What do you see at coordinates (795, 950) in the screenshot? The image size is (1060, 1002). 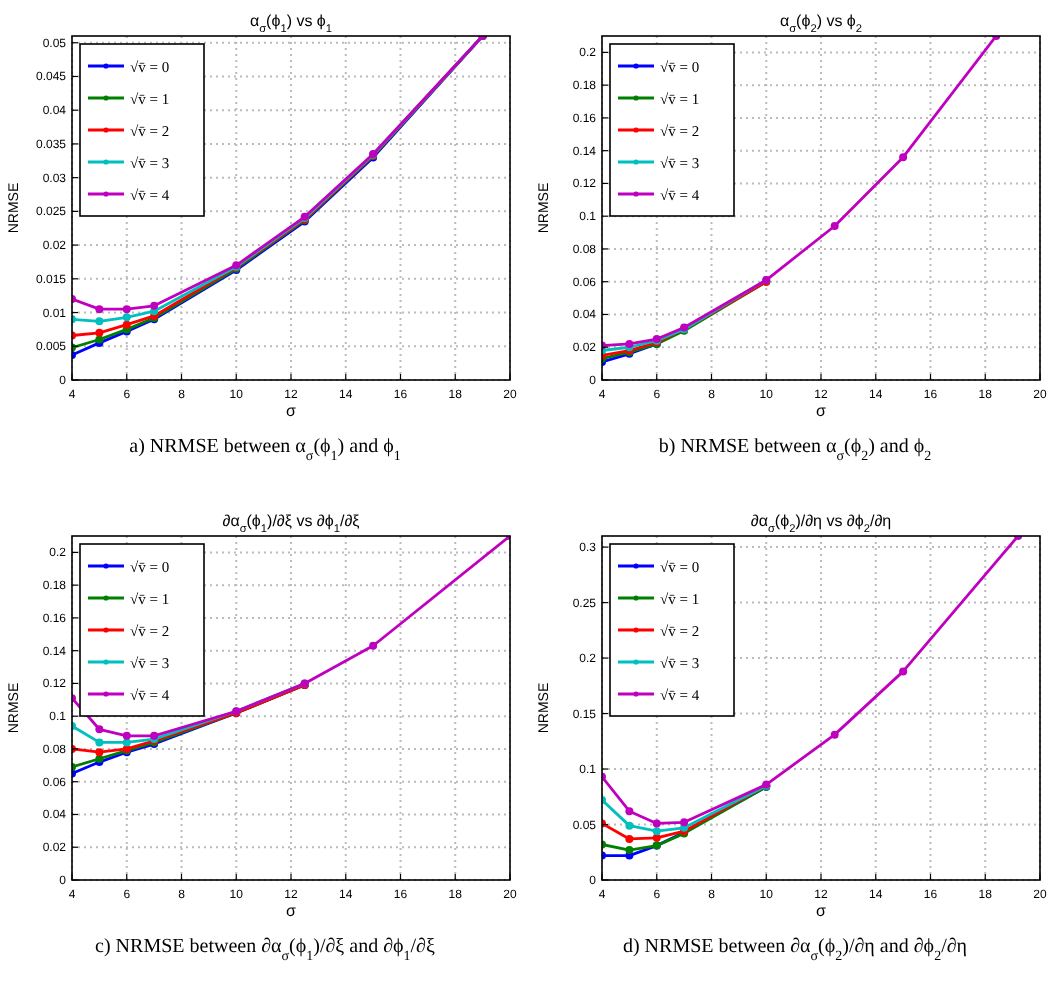 I see `text: d) NRMSE between ∂α$_{σ}$(ϕ$_{2}$)/∂η and ∂ϕ$_{2}$/∂η` at bounding box center [795, 950].